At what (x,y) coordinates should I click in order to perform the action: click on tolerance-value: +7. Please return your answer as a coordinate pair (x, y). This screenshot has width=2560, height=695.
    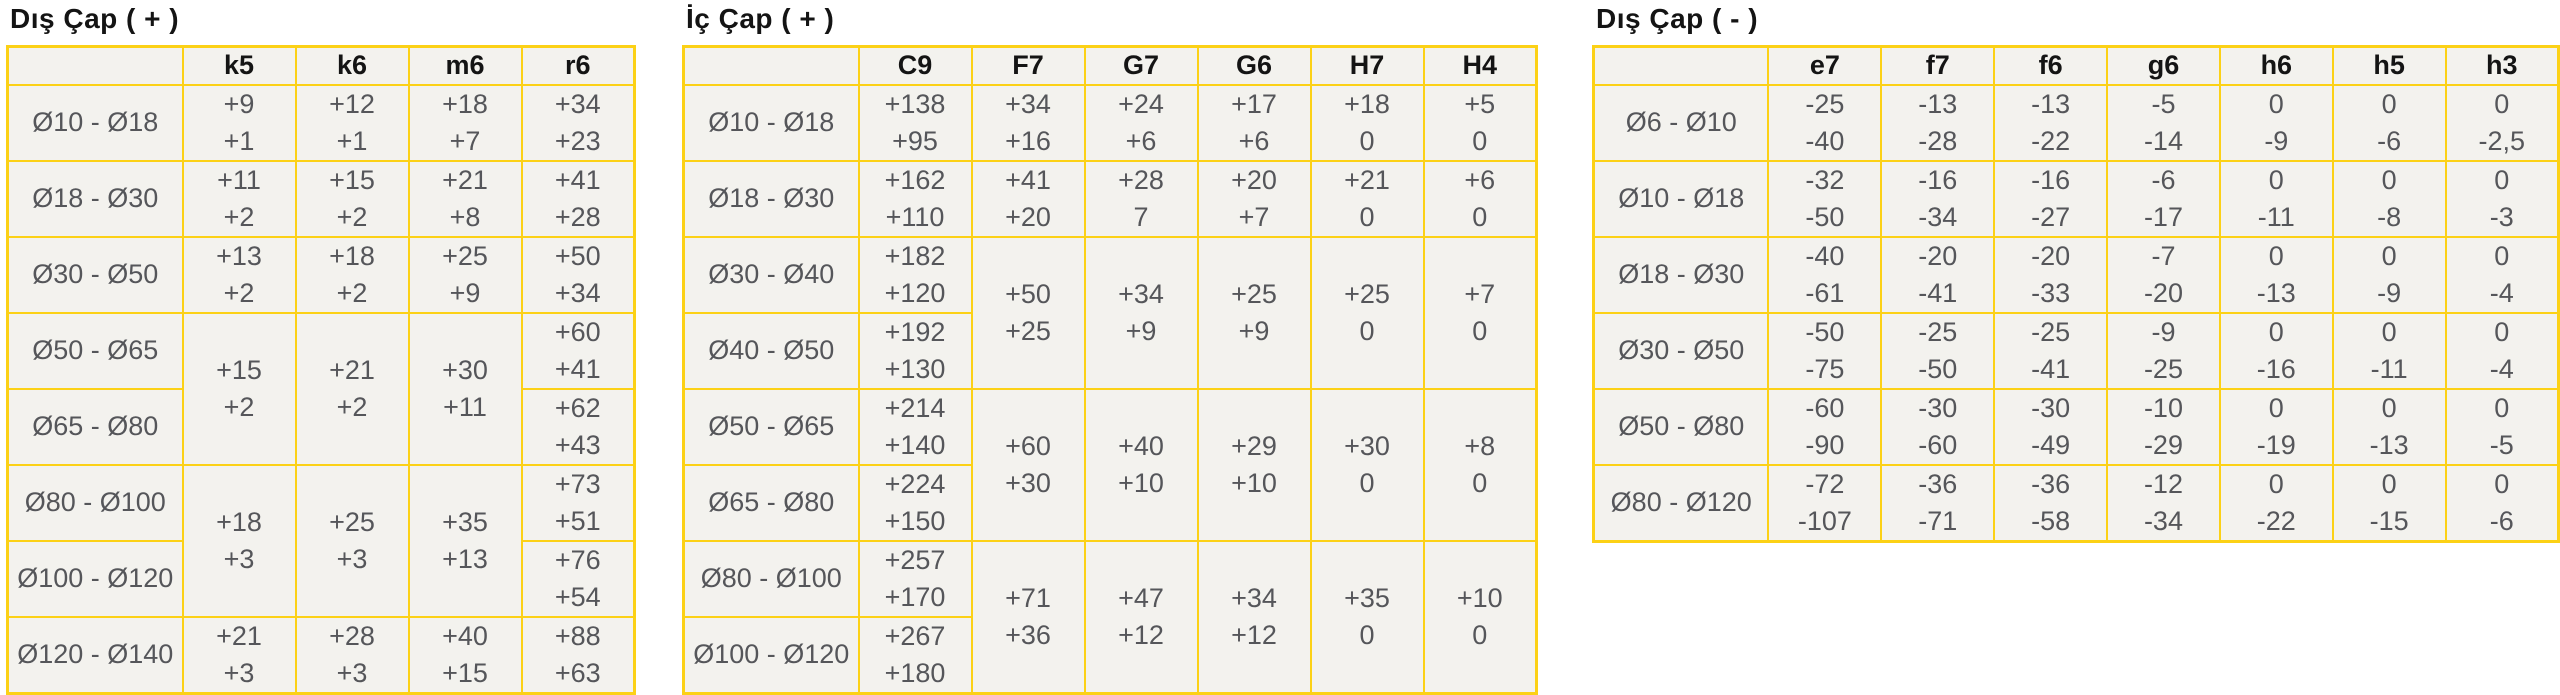
    Looking at the image, I should click on (465, 140).